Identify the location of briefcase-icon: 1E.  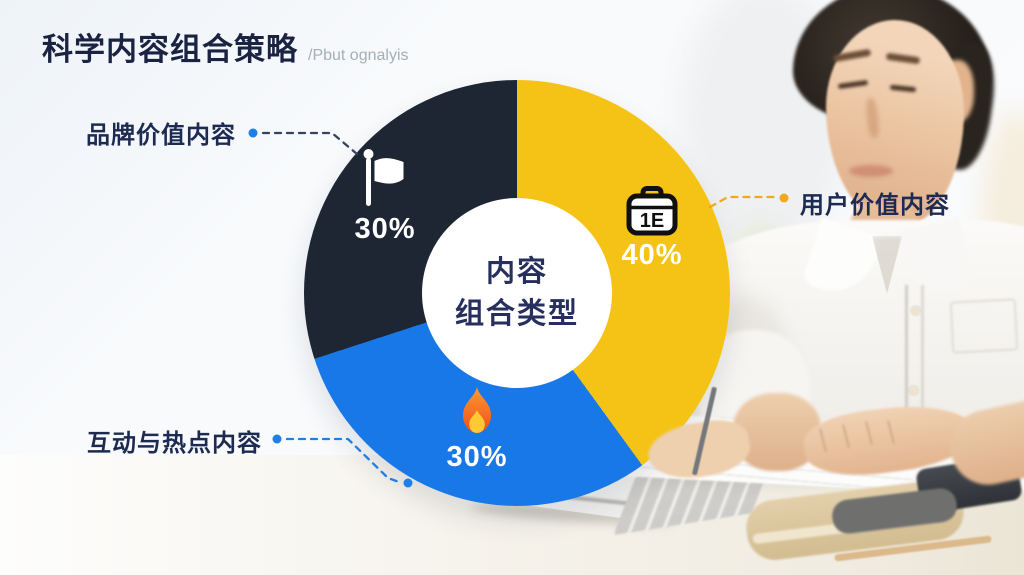
(652, 211).